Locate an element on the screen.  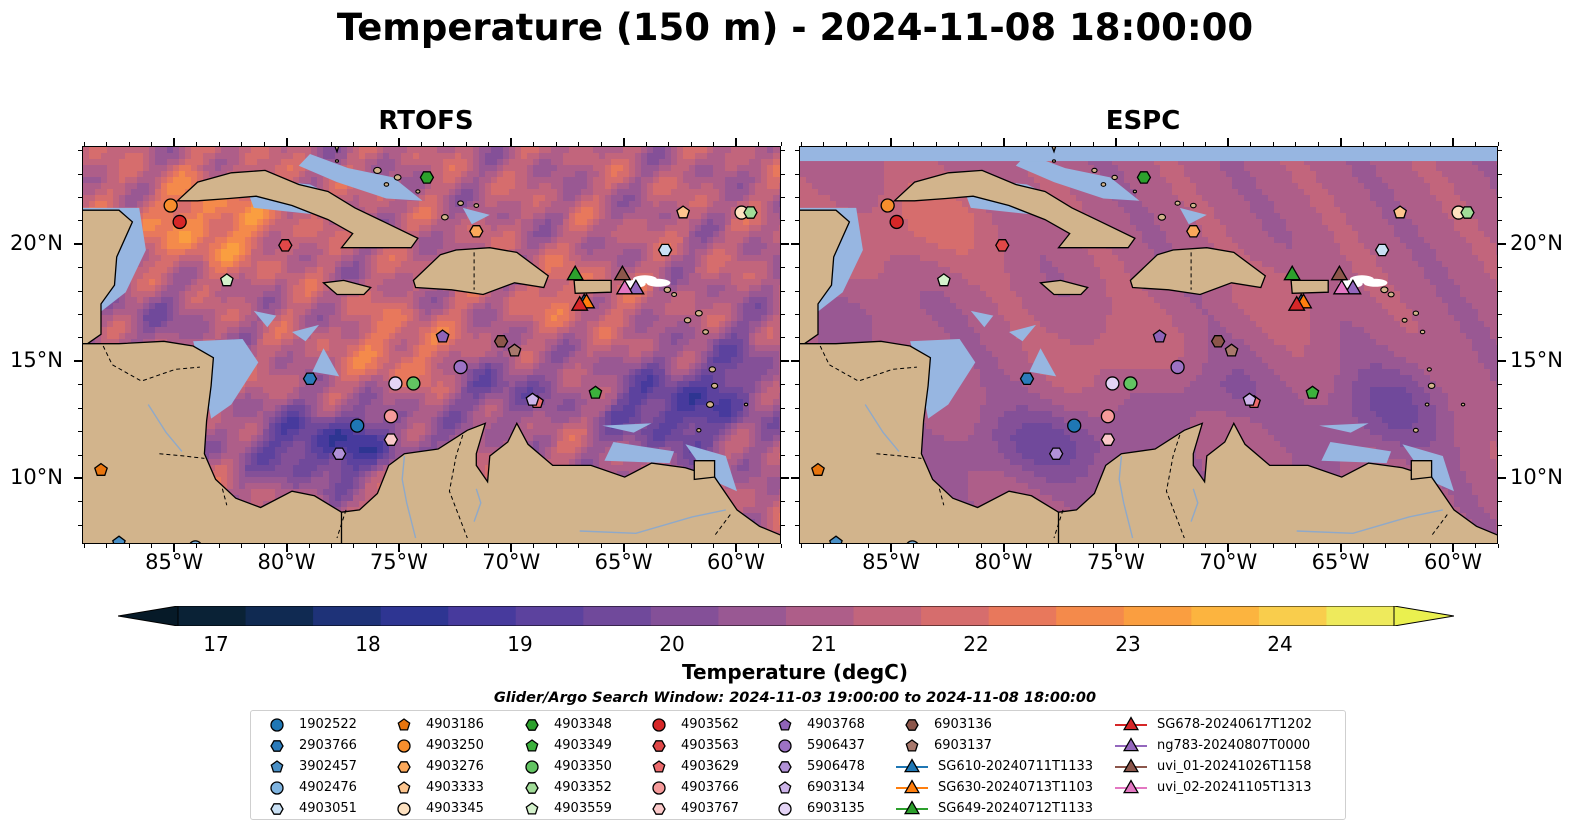
legend-label: 6903134 is located at coordinates (836, 787).